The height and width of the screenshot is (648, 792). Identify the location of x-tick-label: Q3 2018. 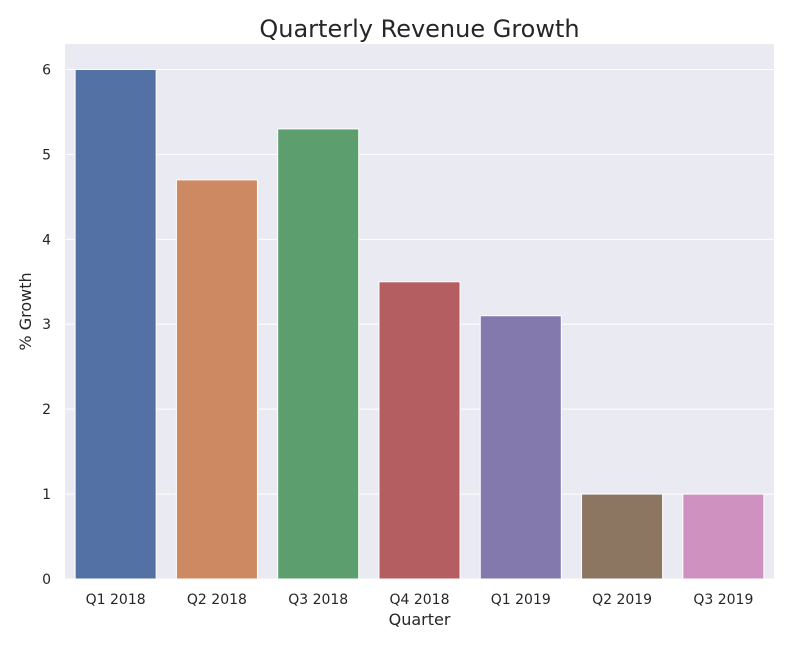
(318, 600).